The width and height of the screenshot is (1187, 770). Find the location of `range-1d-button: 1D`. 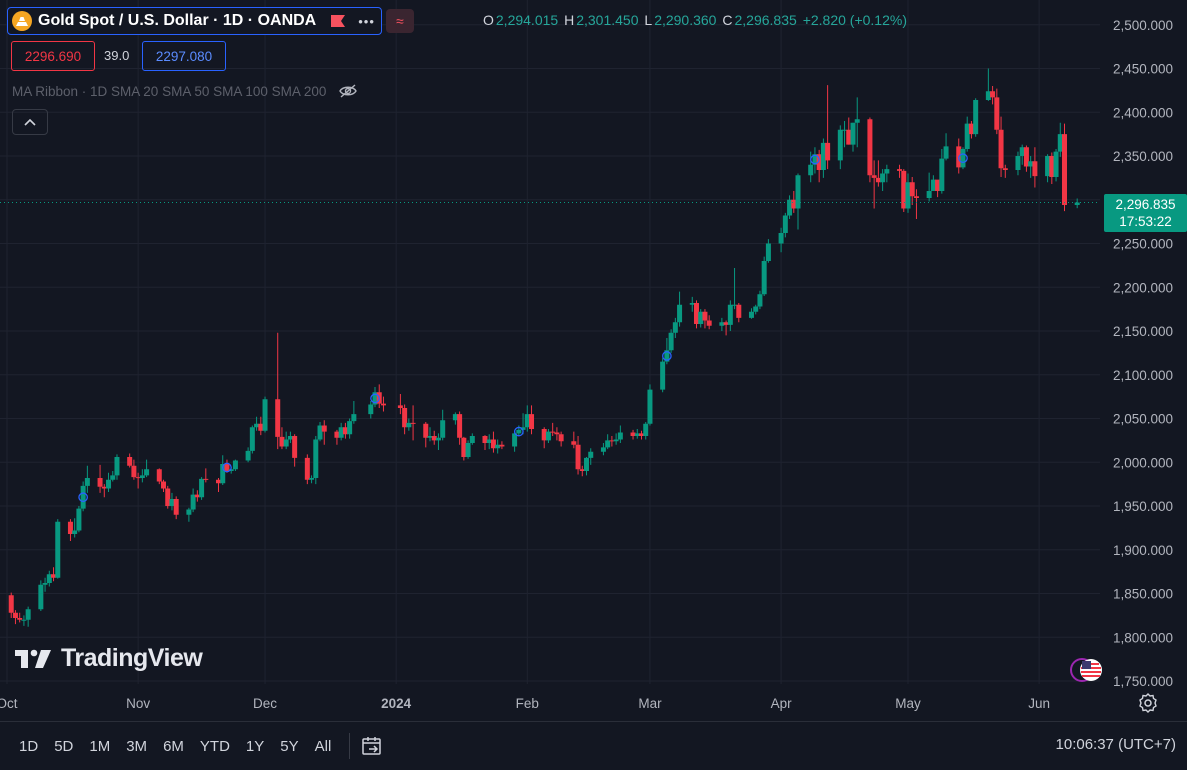

range-1d-button: 1D is located at coordinates (29, 746).